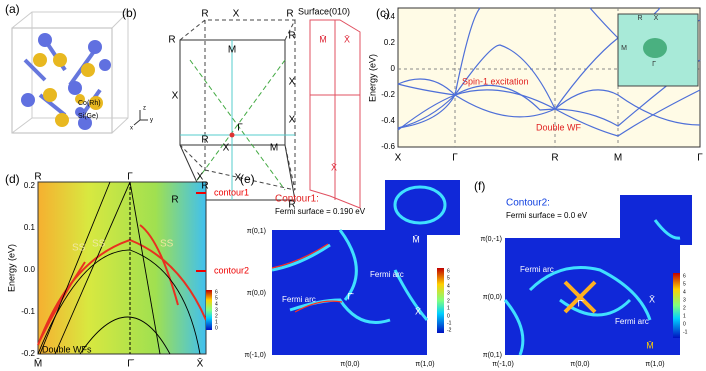  I want to click on crystal-structure, so click(79, 72).